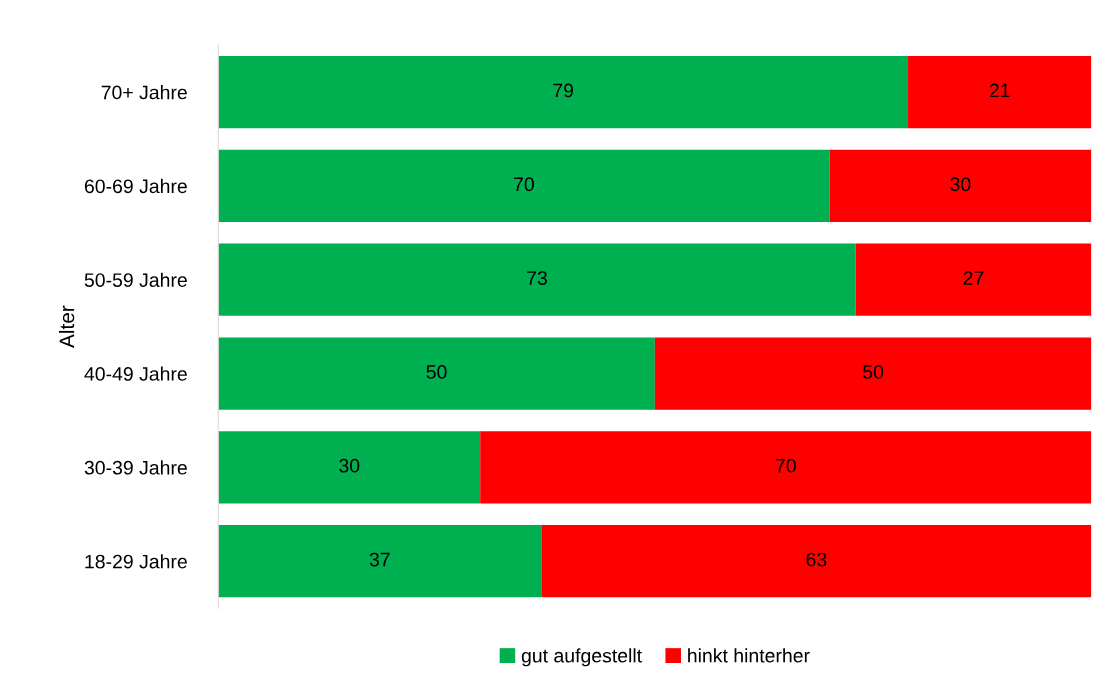 Image resolution: width=1108 pixels, height=695 pixels. Describe the element at coordinates (135, 186) in the screenshot. I see `y-tick-label: 60-69 Jahre` at that location.